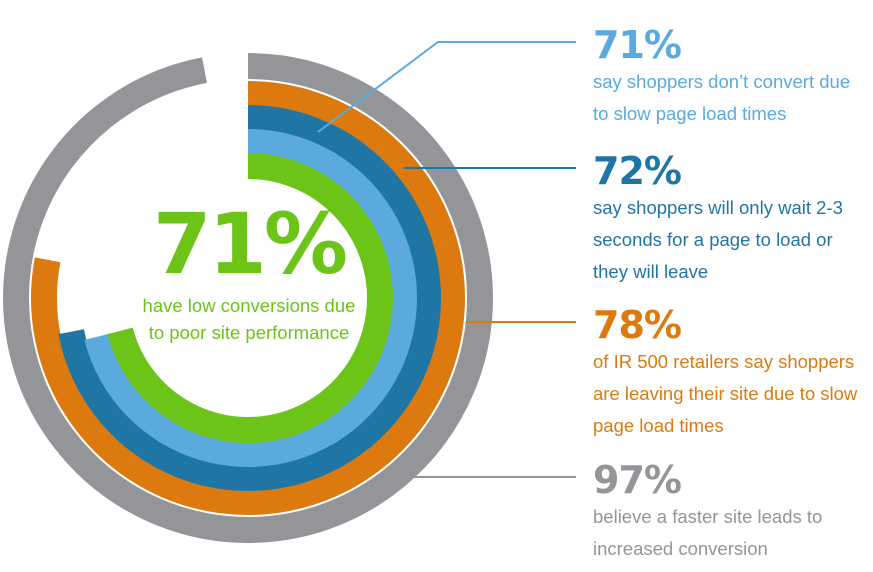 The width and height of the screenshot is (873, 572). What do you see at coordinates (250, 244) in the screenshot?
I see `center-stat-value: 71%` at bounding box center [250, 244].